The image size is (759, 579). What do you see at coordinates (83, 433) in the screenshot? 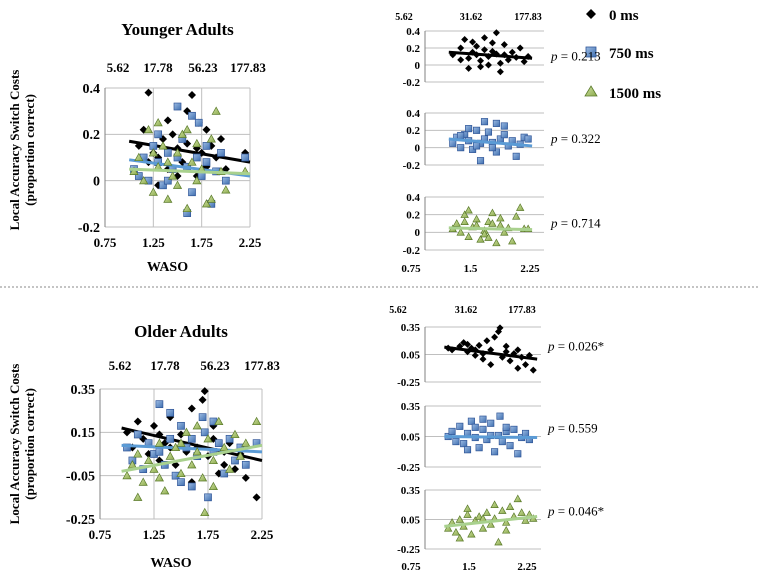
I see `y-tick-label: 0.15` at bounding box center [83, 433].